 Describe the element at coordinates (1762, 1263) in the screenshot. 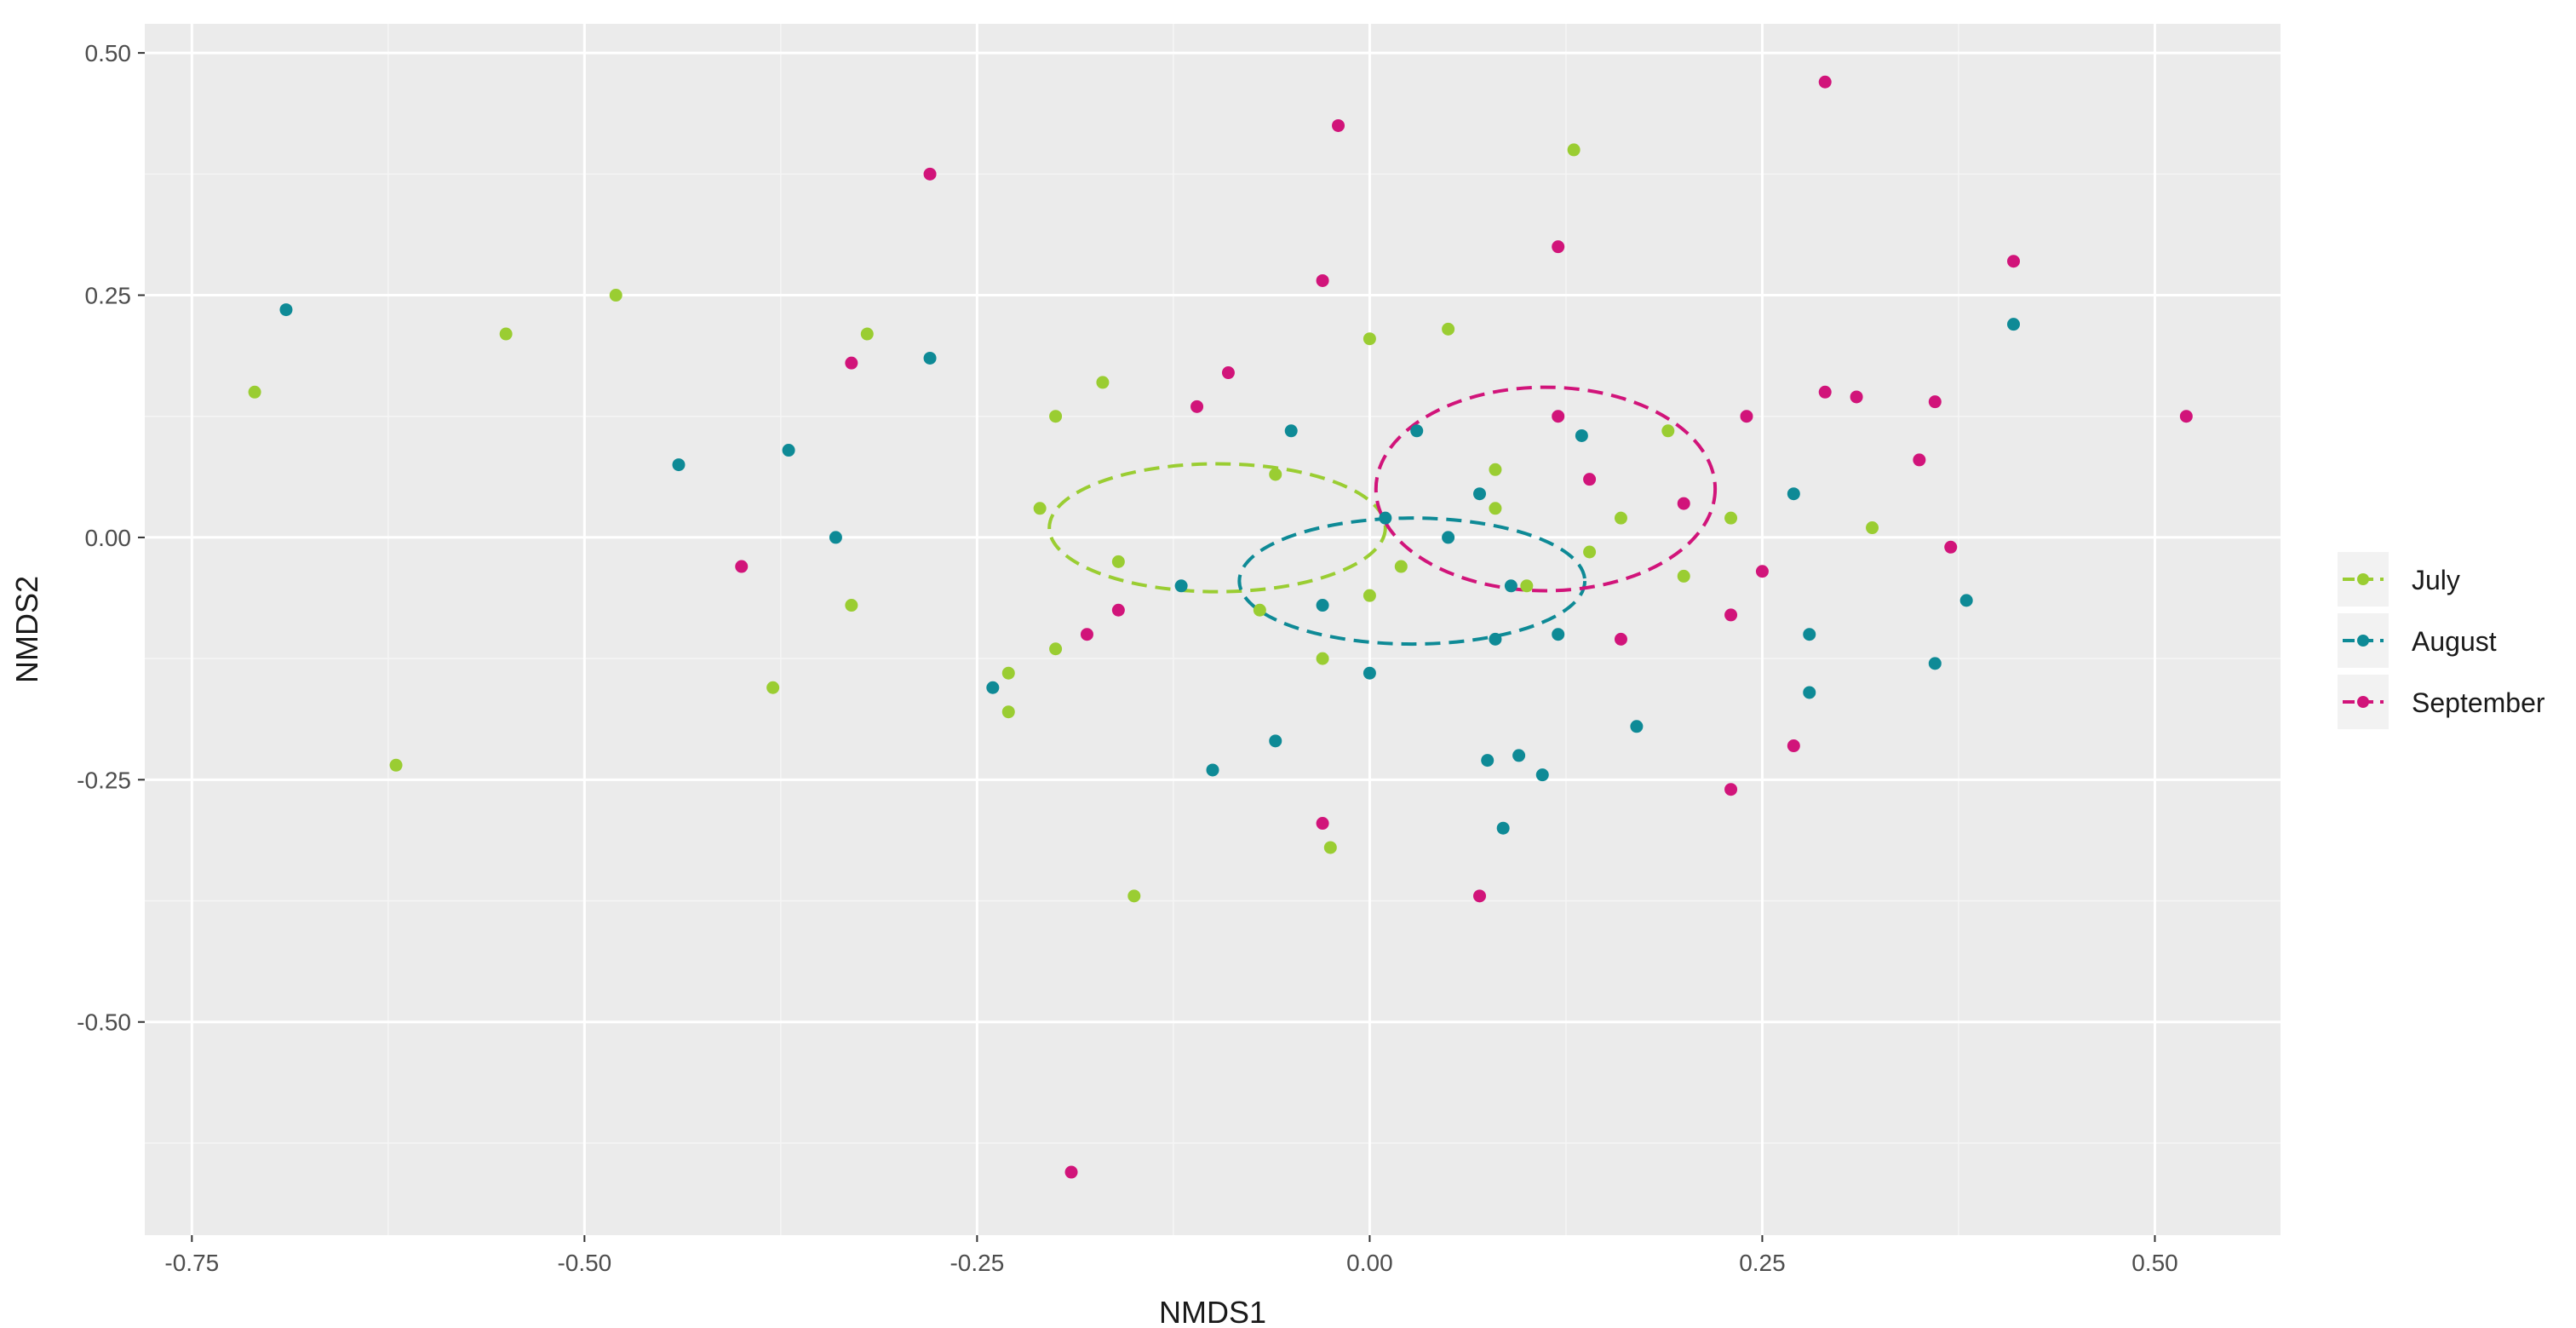

I see `x-tick-label: 0.25` at that location.